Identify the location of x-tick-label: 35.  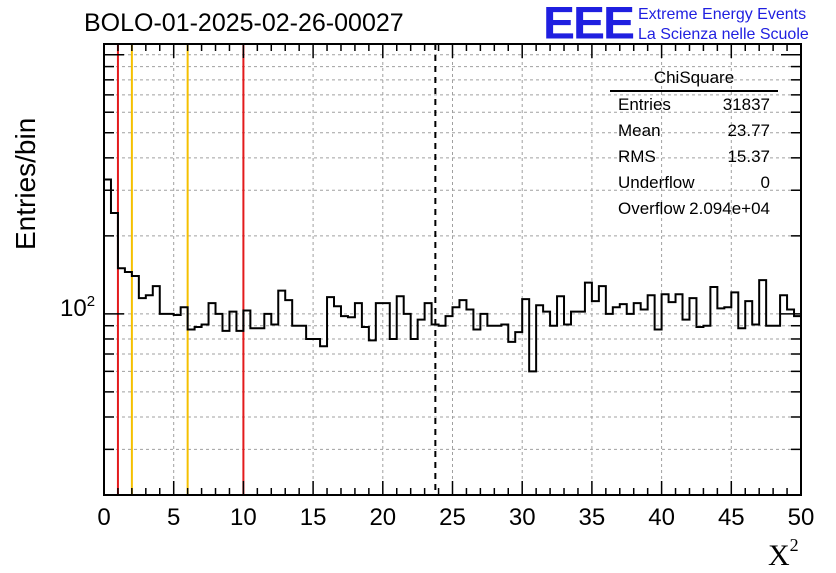
(592, 517).